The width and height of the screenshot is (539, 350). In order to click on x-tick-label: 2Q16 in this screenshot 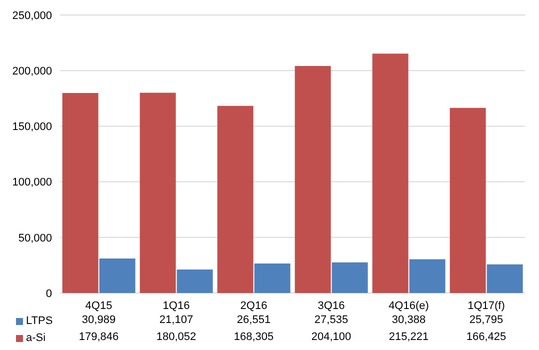, I will do `click(254, 306)`.